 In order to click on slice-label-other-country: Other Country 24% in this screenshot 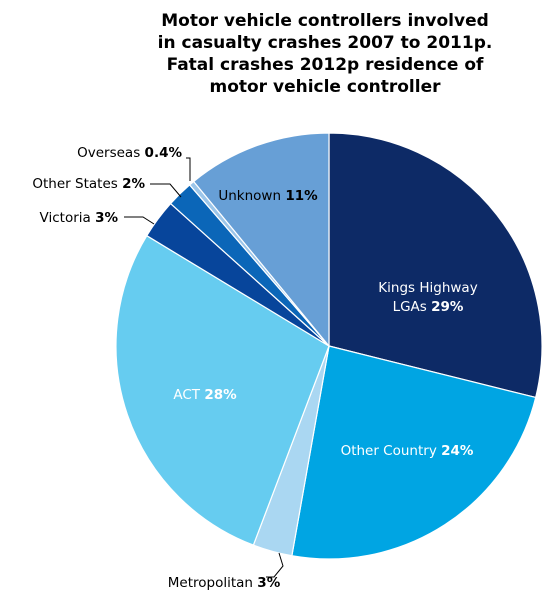, I will do `click(407, 451)`.